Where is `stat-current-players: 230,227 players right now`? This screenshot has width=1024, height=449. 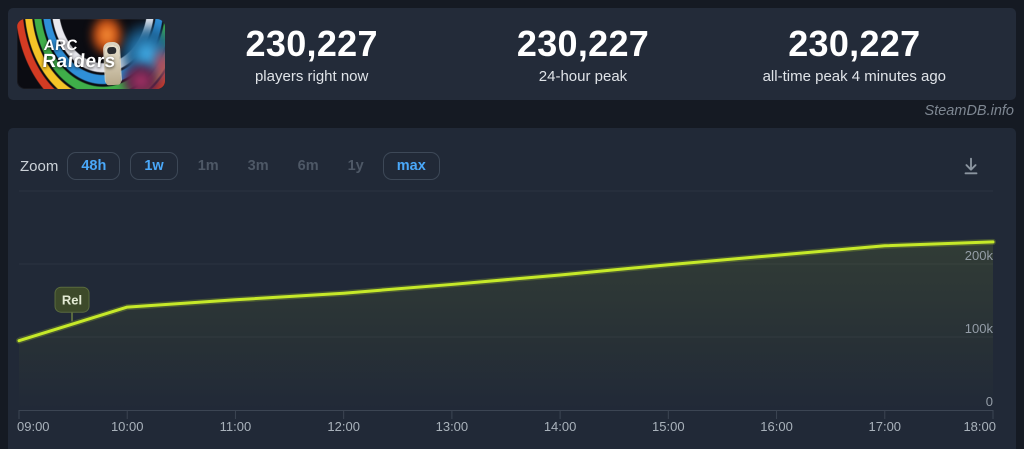 stat-current-players: 230,227 players right now is located at coordinates (311, 54).